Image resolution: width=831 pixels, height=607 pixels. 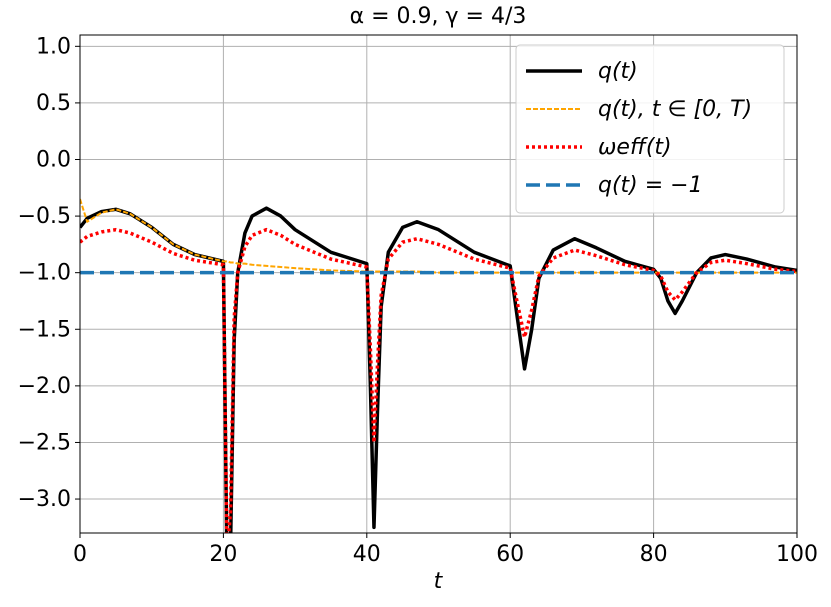 What do you see at coordinates (44, 442) in the screenshot?
I see `y-tick-label: −2.5` at bounding box center [44, 442].